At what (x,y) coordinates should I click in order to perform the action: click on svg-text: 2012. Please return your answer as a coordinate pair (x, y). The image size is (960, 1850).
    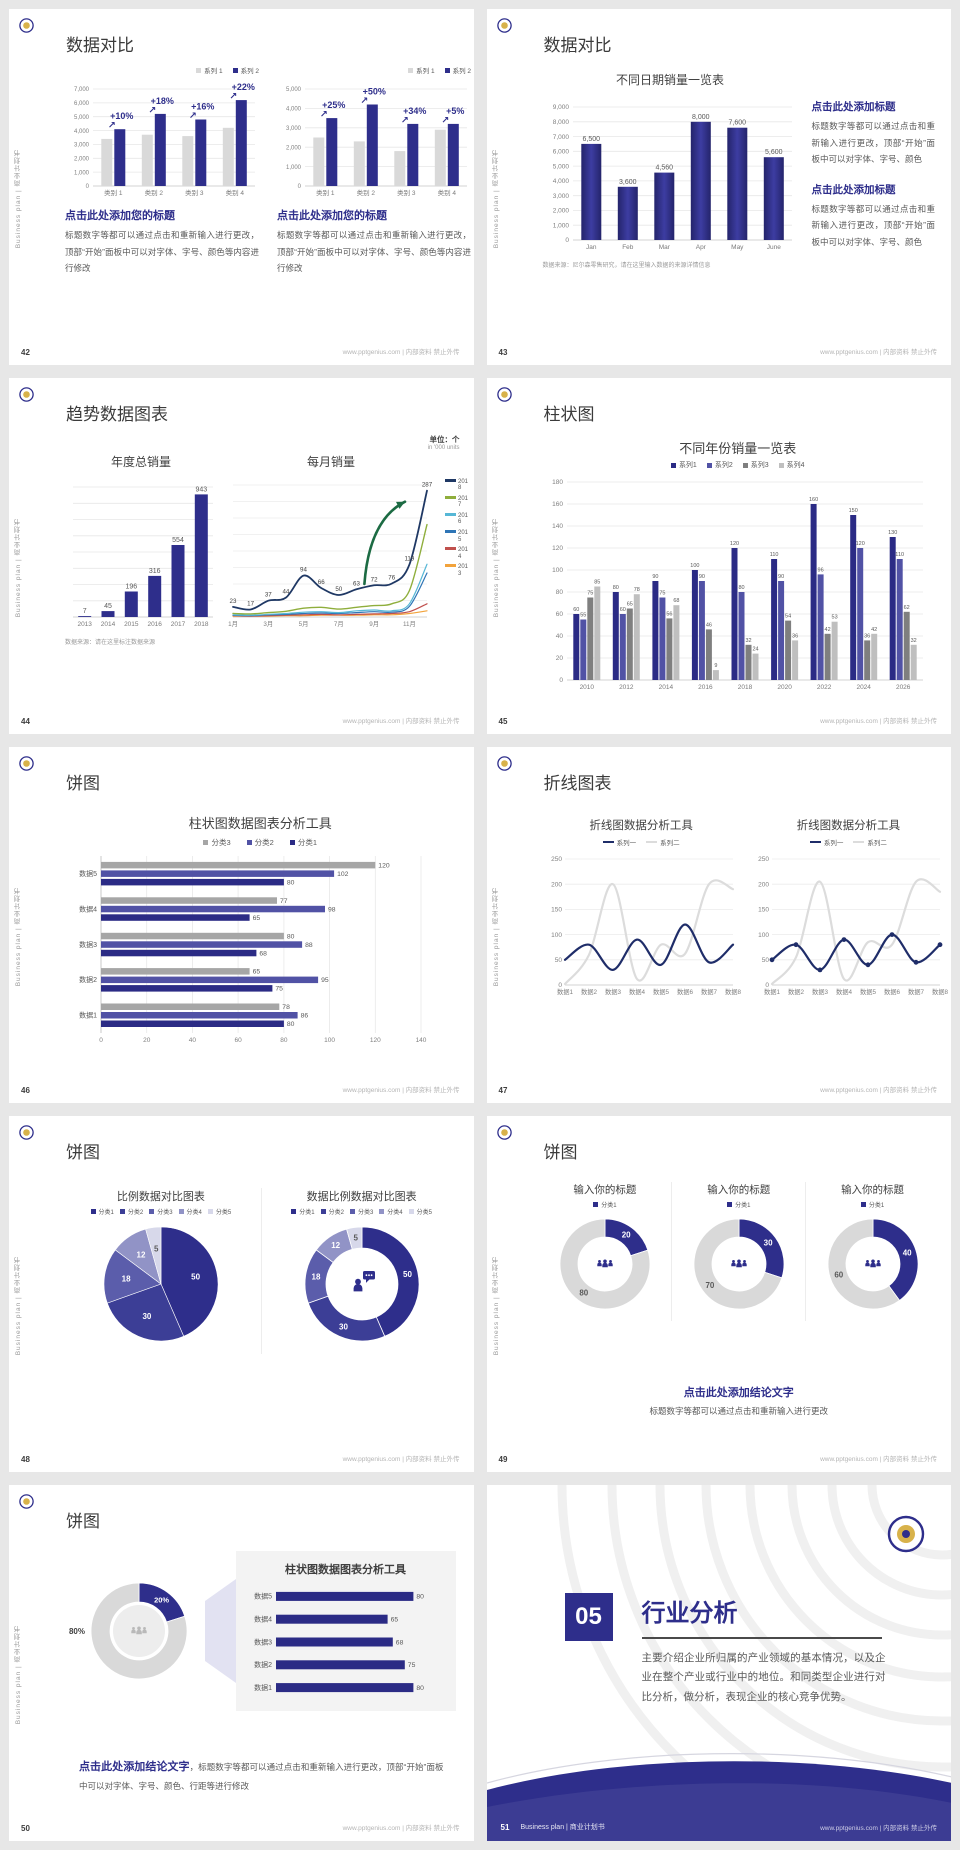
    Looking at the image, I should click on (626, 687).